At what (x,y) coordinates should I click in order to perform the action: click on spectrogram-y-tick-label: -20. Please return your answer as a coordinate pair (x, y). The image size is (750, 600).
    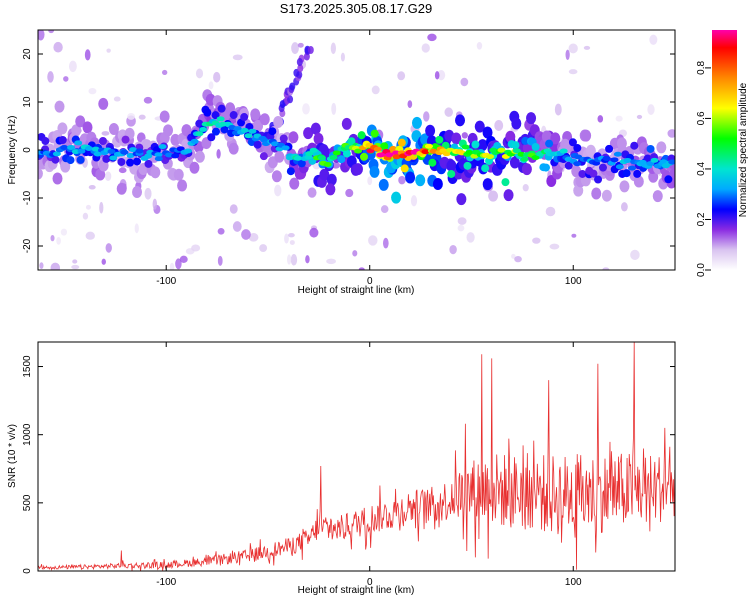
    Looking at the image, I should click on (27, 245).